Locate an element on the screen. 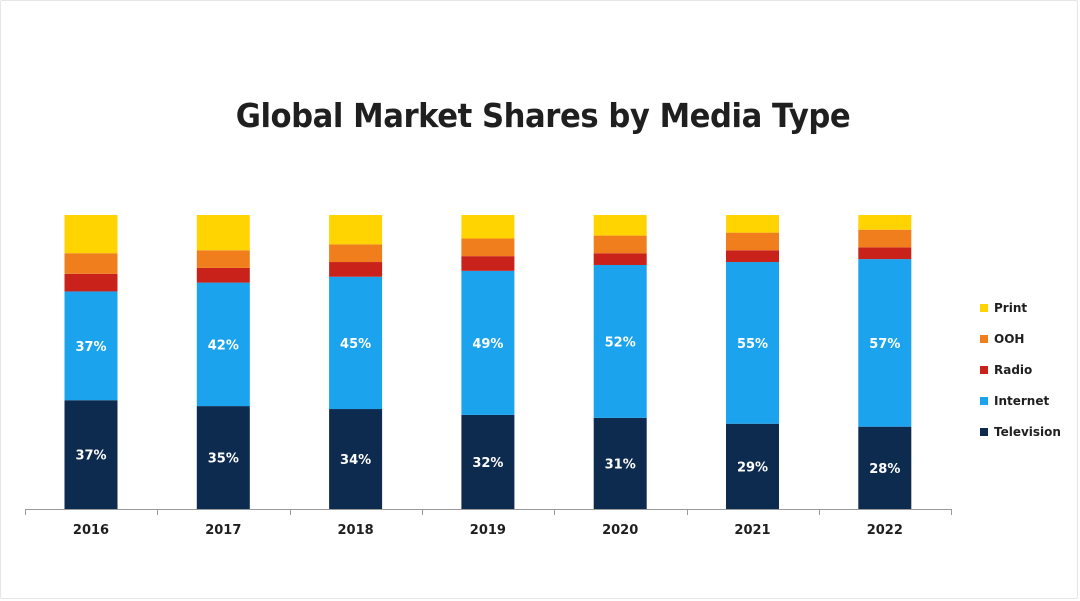 This screenshot has height=601, width=1080. data-label-television-2020: 31% is located at coordinates (620, 464).